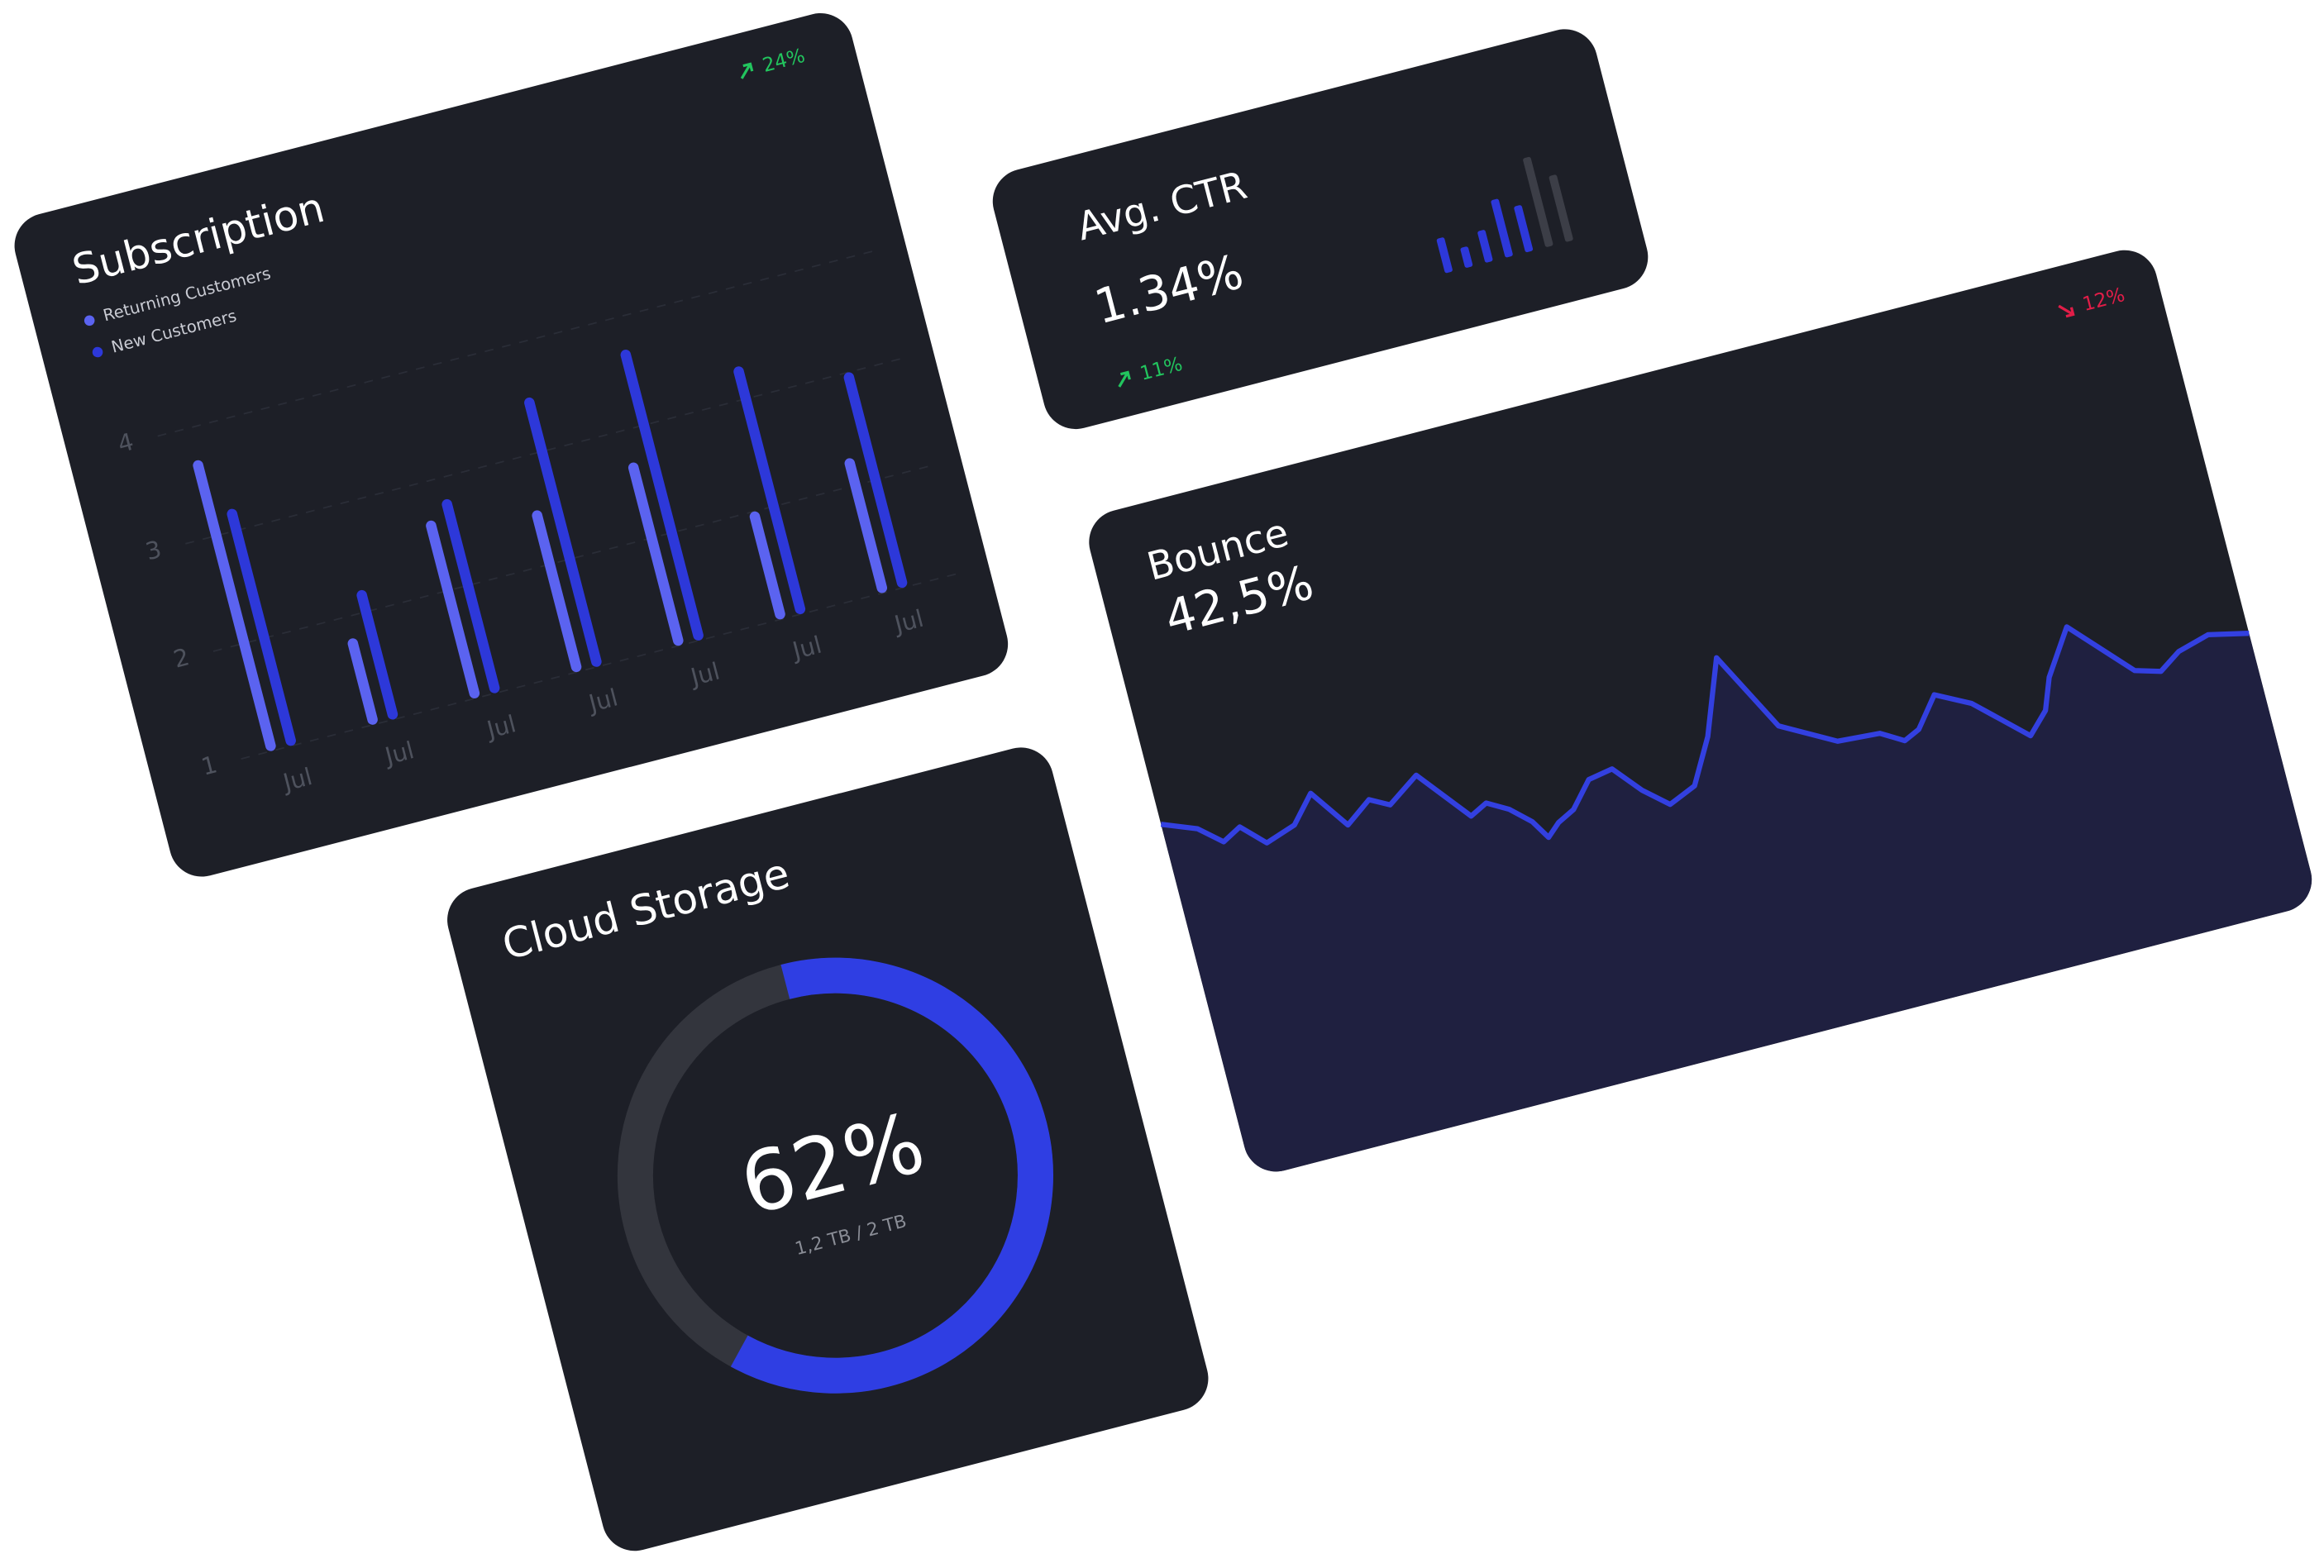  What do you see at coordinates (1320, 230) in the screenshot?
I see `card-background` at bounding box center [1320, 230].